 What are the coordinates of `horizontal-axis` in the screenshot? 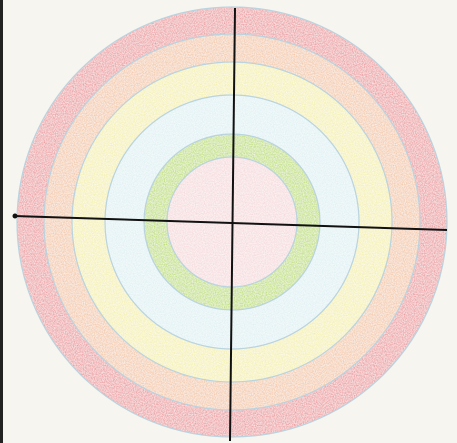 It's located at (230, 223).